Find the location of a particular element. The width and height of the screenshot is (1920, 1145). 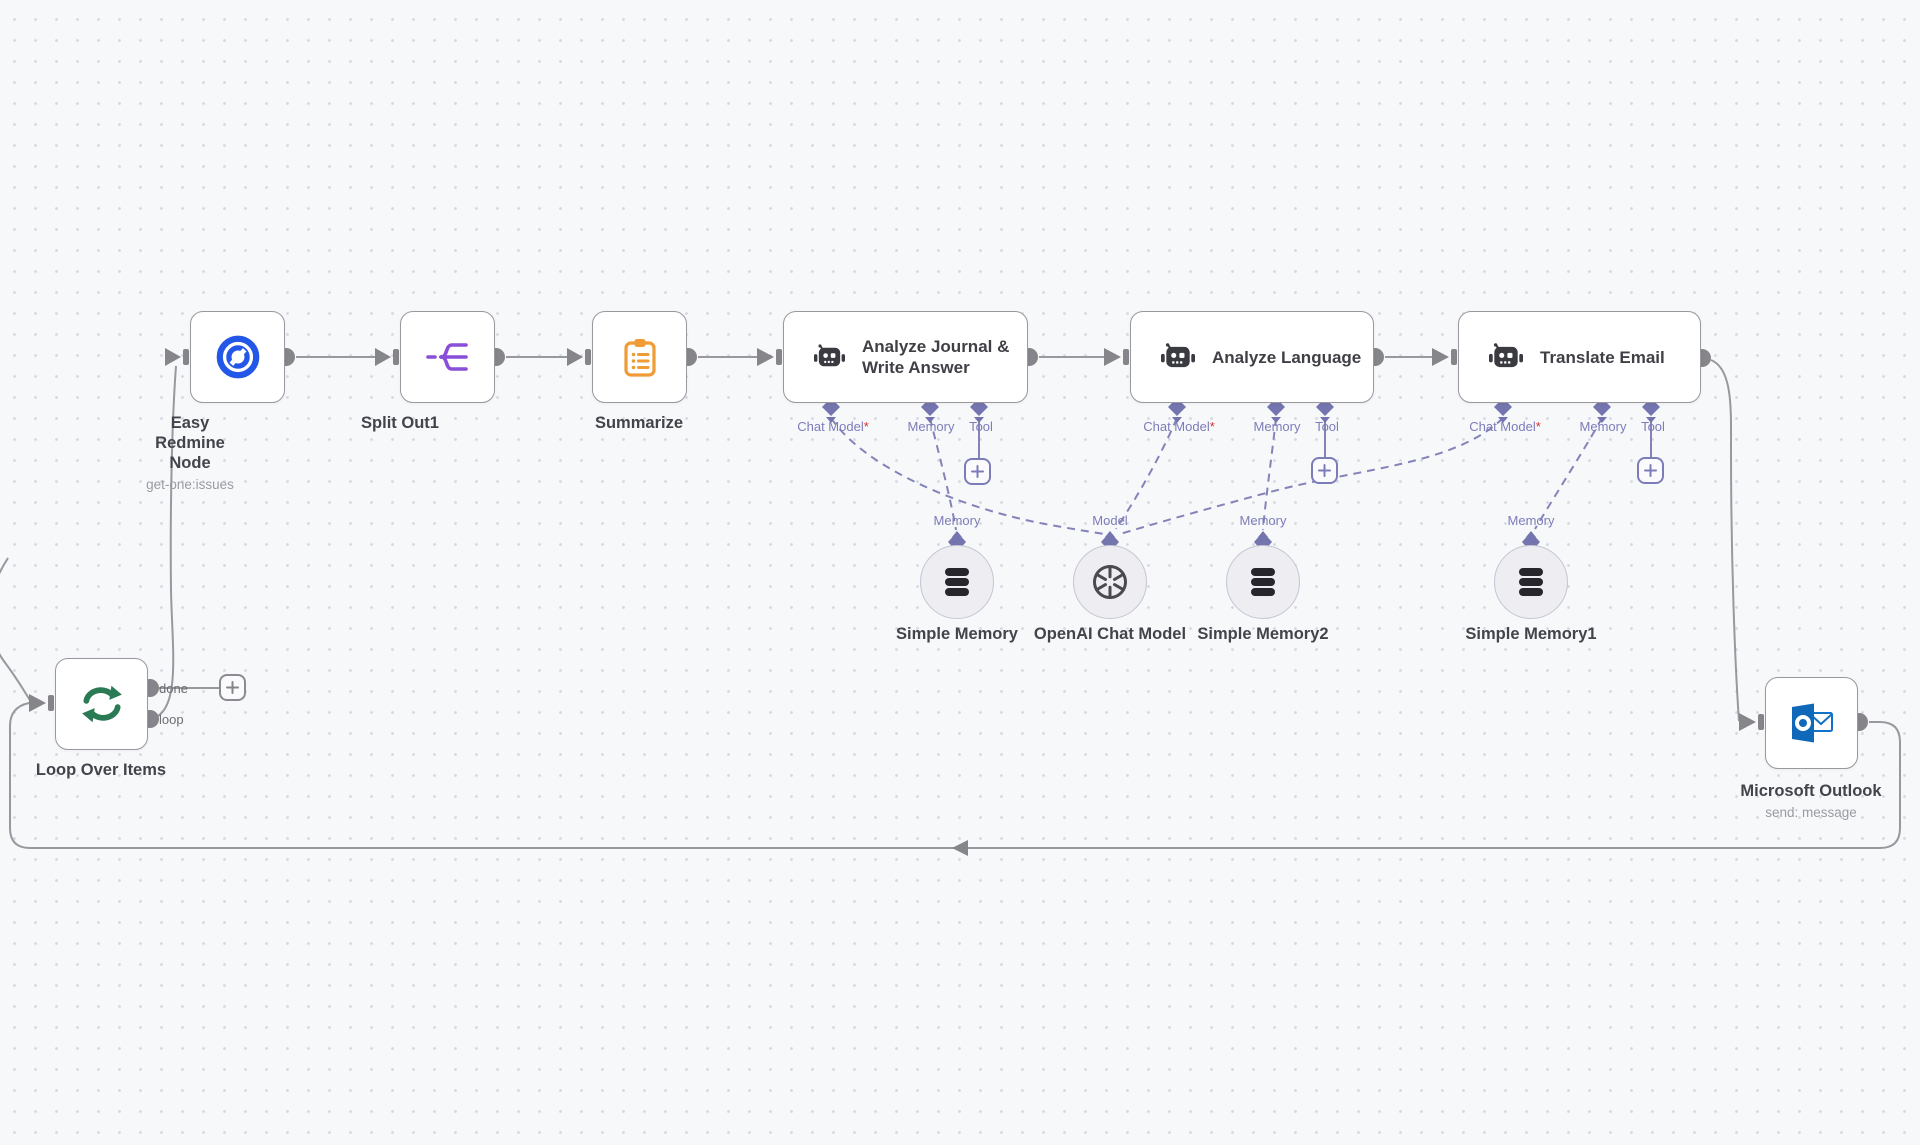

node-label-openai-chat-model: OpenAI Chat Model is located at coordinates (1110, 634).